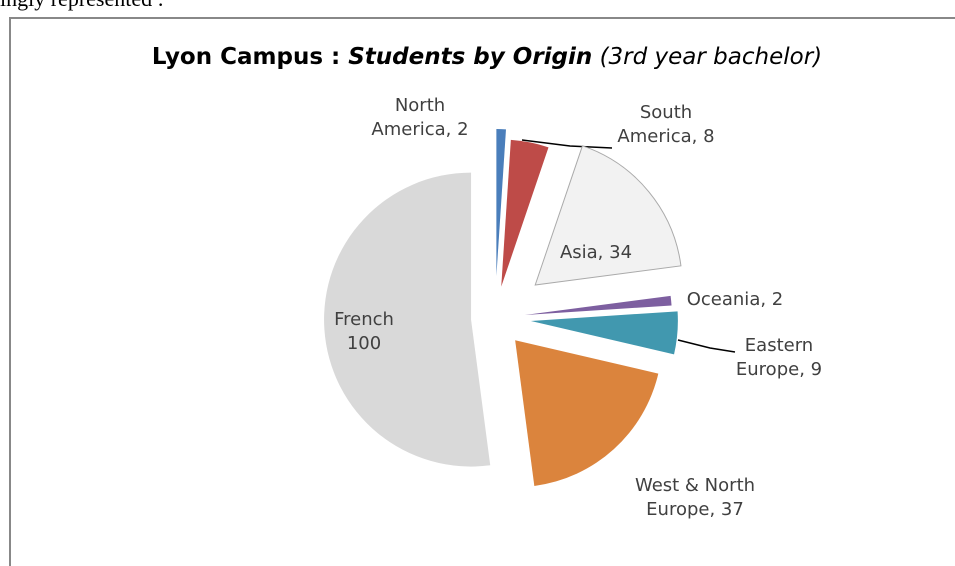 The image size is (955, 566). Describe the element at coordinates (779, 357) in the screenshot. I see `data-label: Eastern Europe, 9` at that location.